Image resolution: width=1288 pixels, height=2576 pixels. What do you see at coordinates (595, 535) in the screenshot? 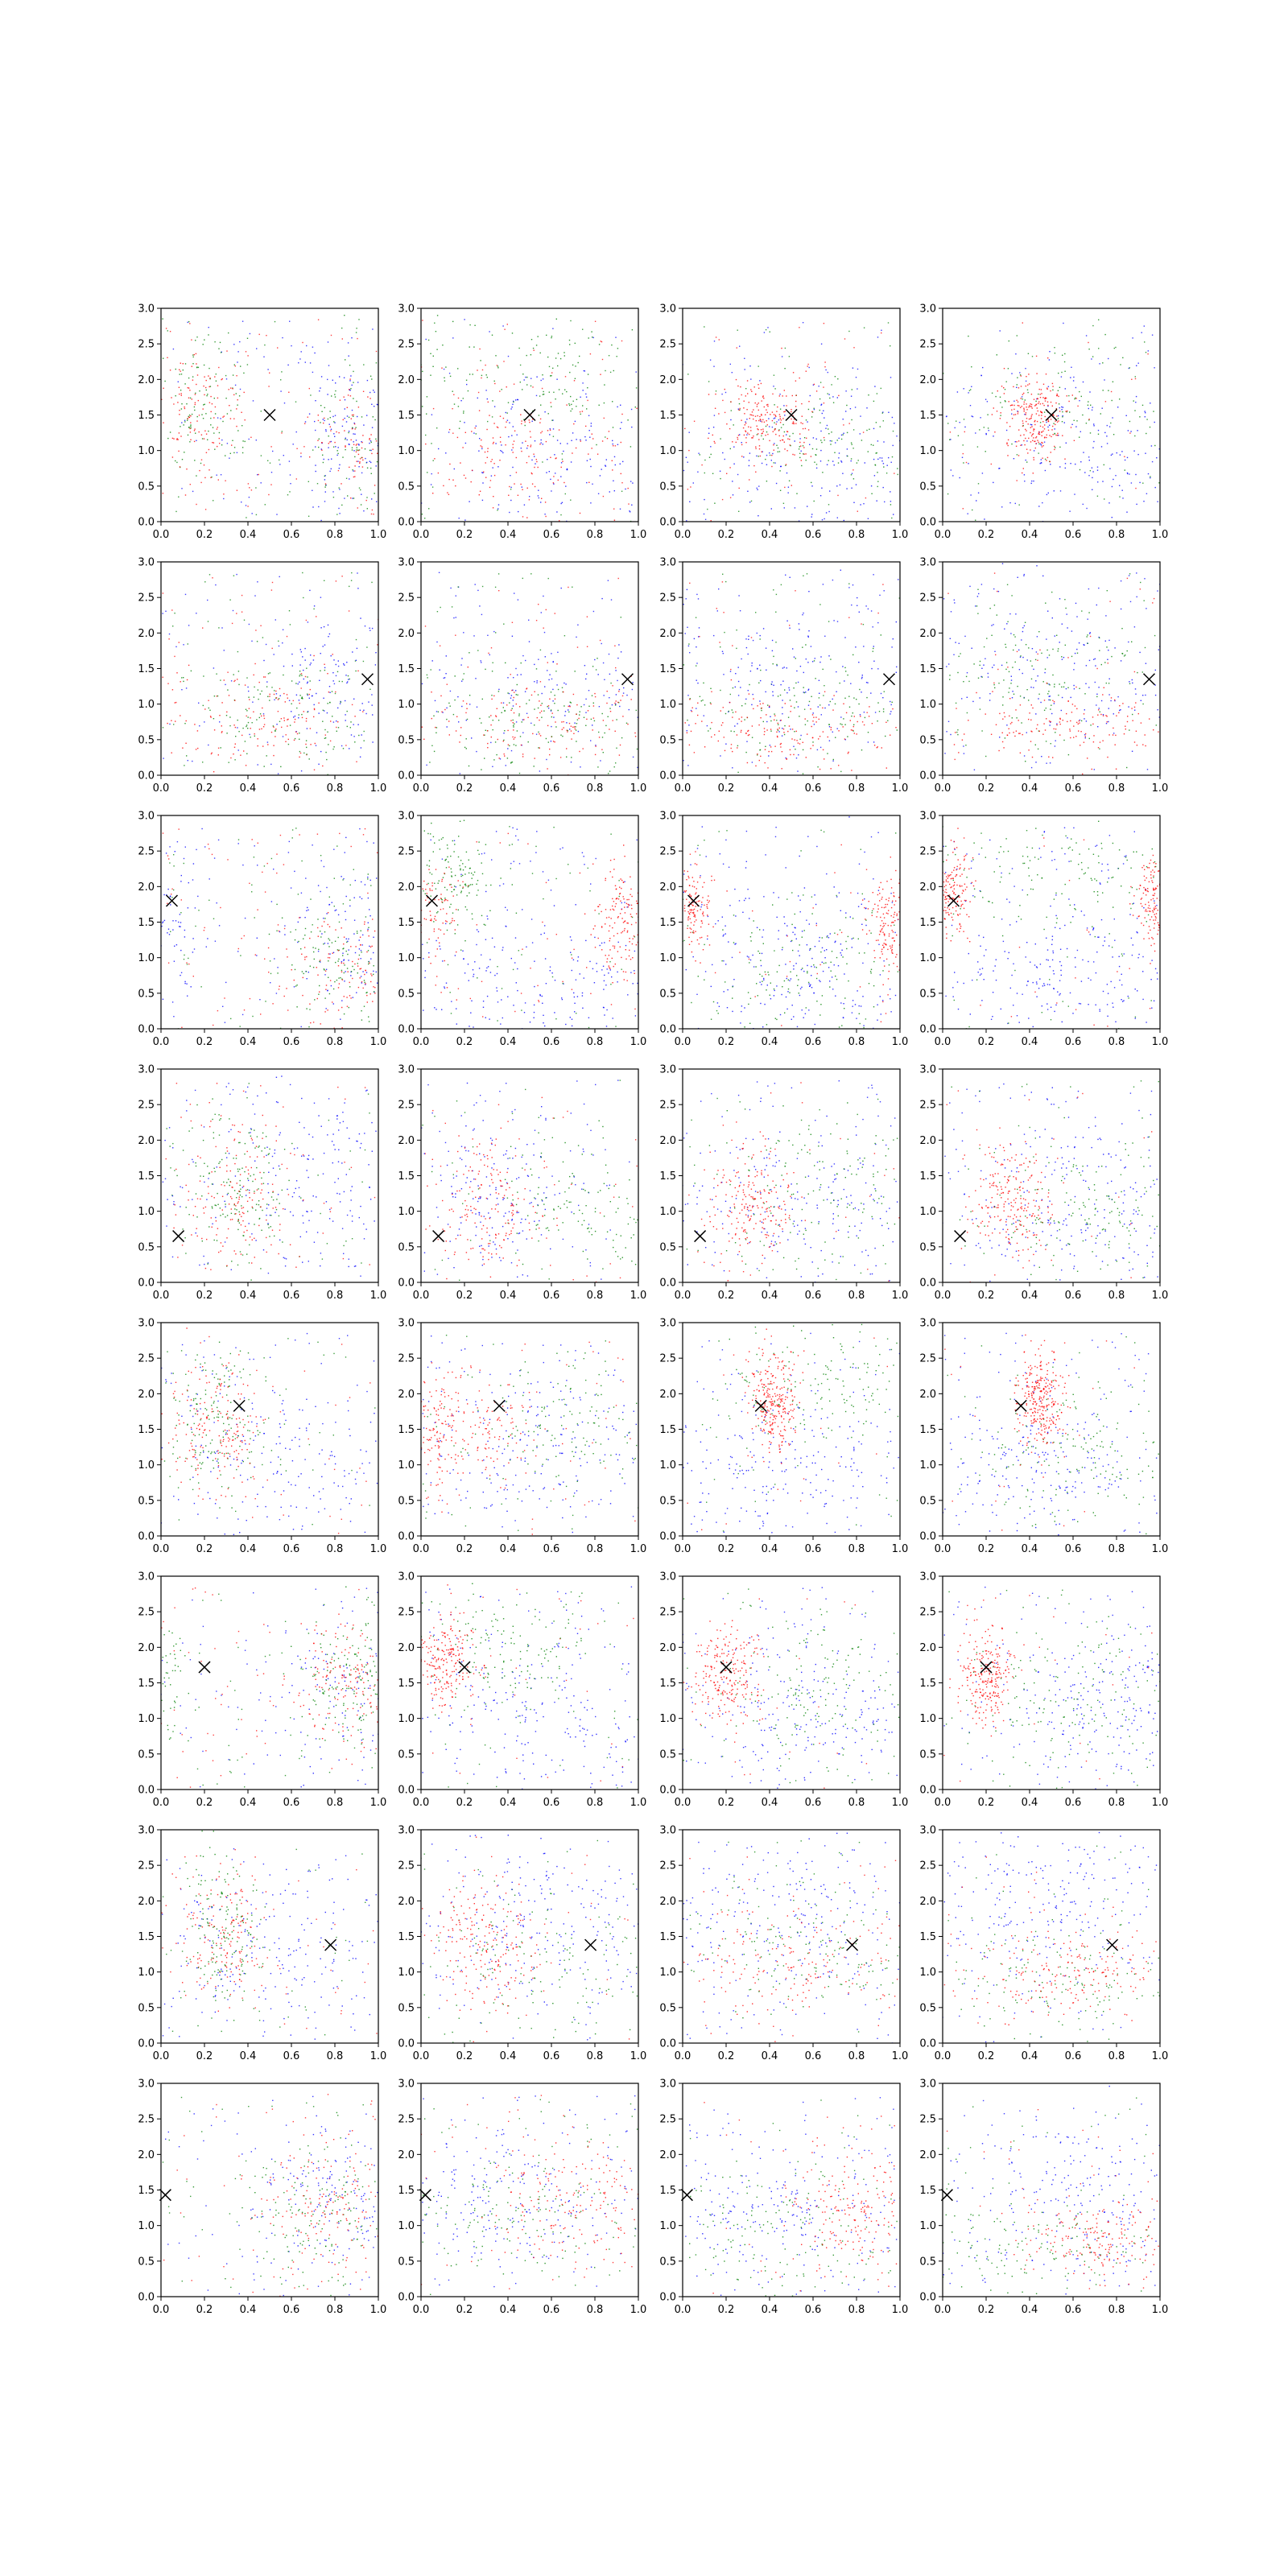
I see `x-tick-label: 0.8` at bounding box center [595, 535].